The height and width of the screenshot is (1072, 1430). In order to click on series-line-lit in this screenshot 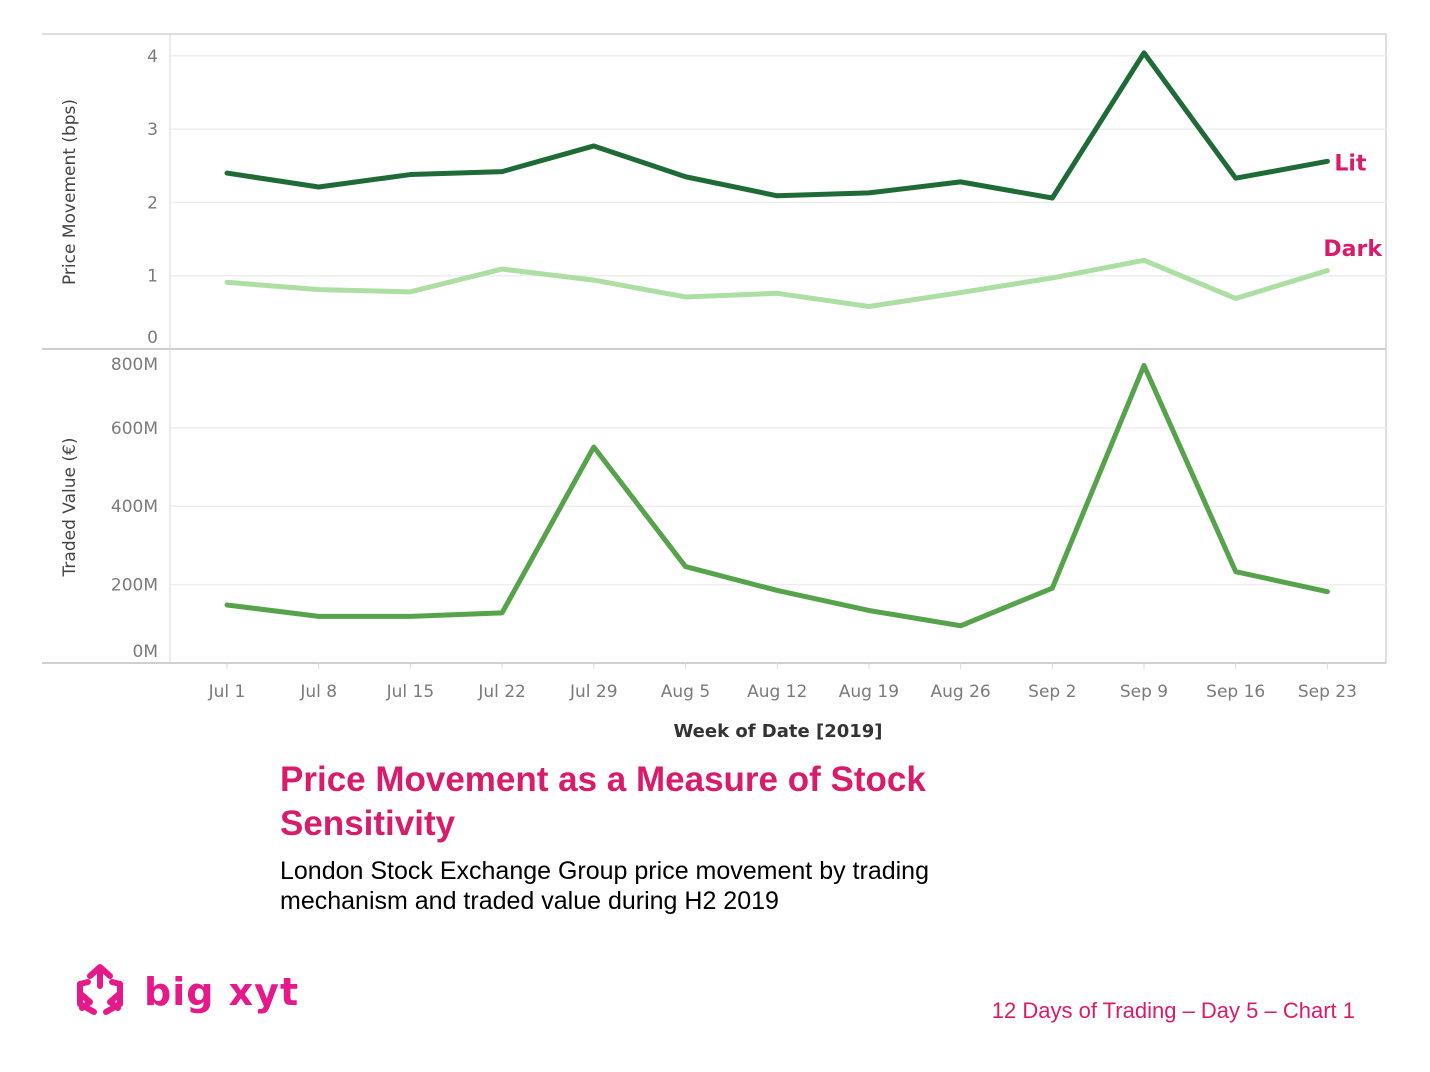, I will do `click(777, 125)`.